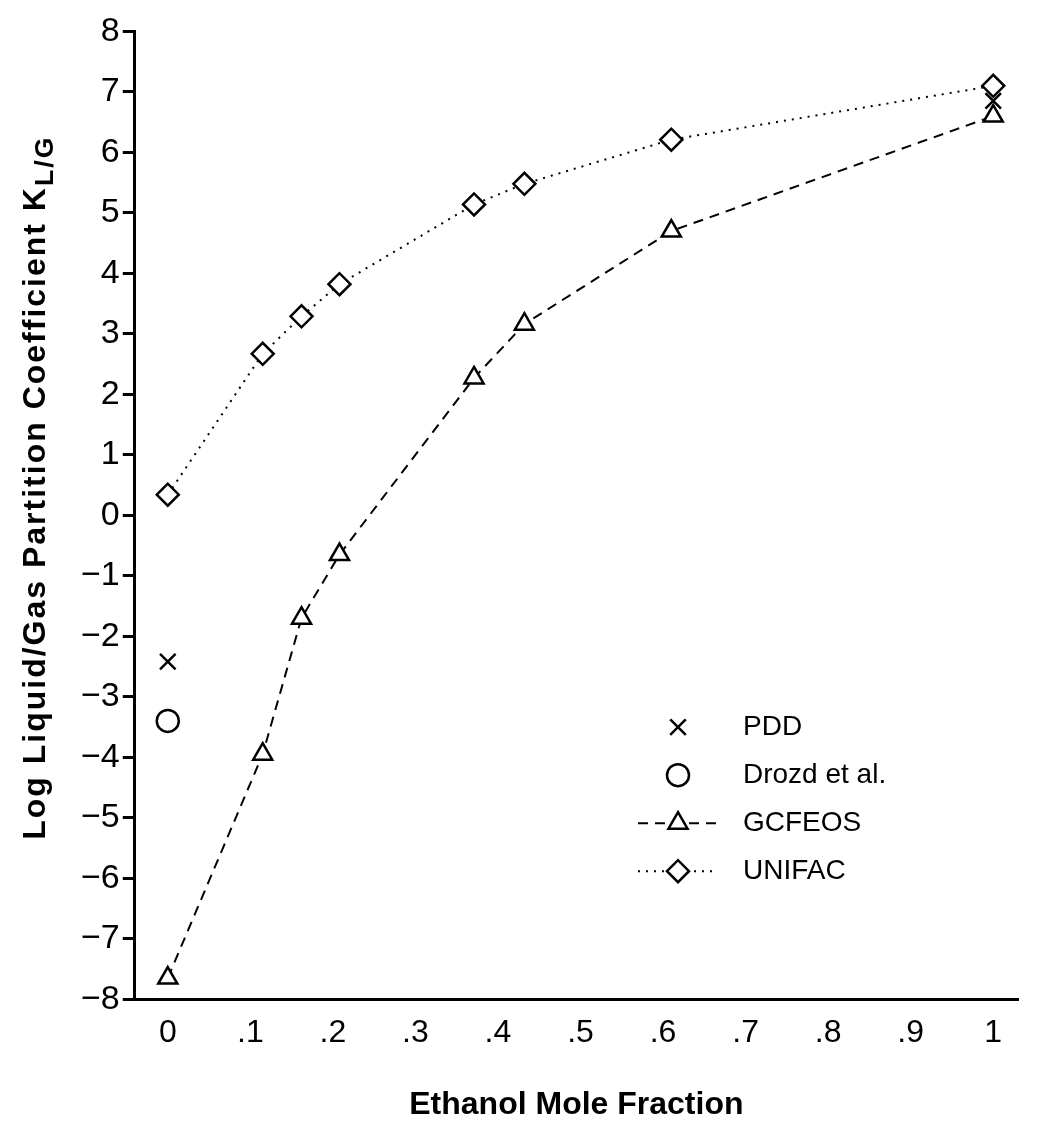  What do you see at coordinates (110, 452) in the screenshot?
I see `y-tick-label: 1` at bounding box center [110, 452].